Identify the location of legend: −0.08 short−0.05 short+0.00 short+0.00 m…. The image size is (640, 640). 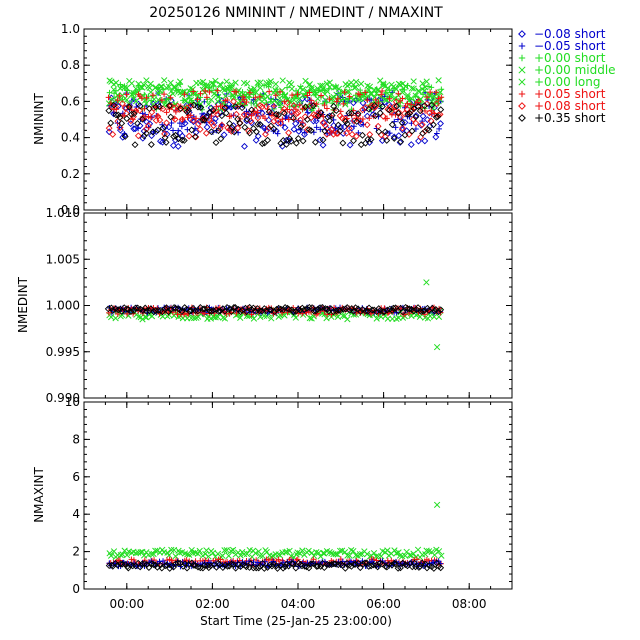
(567, 76).